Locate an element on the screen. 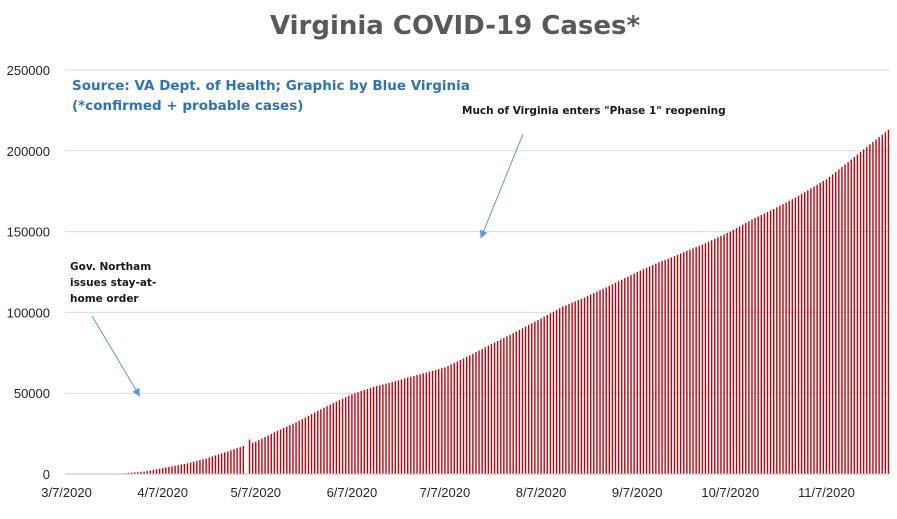  x-tick-label: 5/7/2020 is located at coordinates (255, 492).